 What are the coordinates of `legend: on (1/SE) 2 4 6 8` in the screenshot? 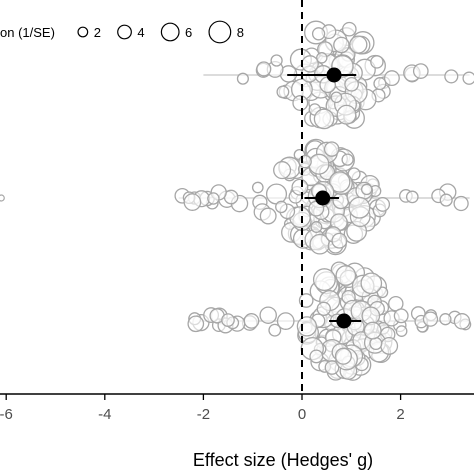 It's located at (135, 35).